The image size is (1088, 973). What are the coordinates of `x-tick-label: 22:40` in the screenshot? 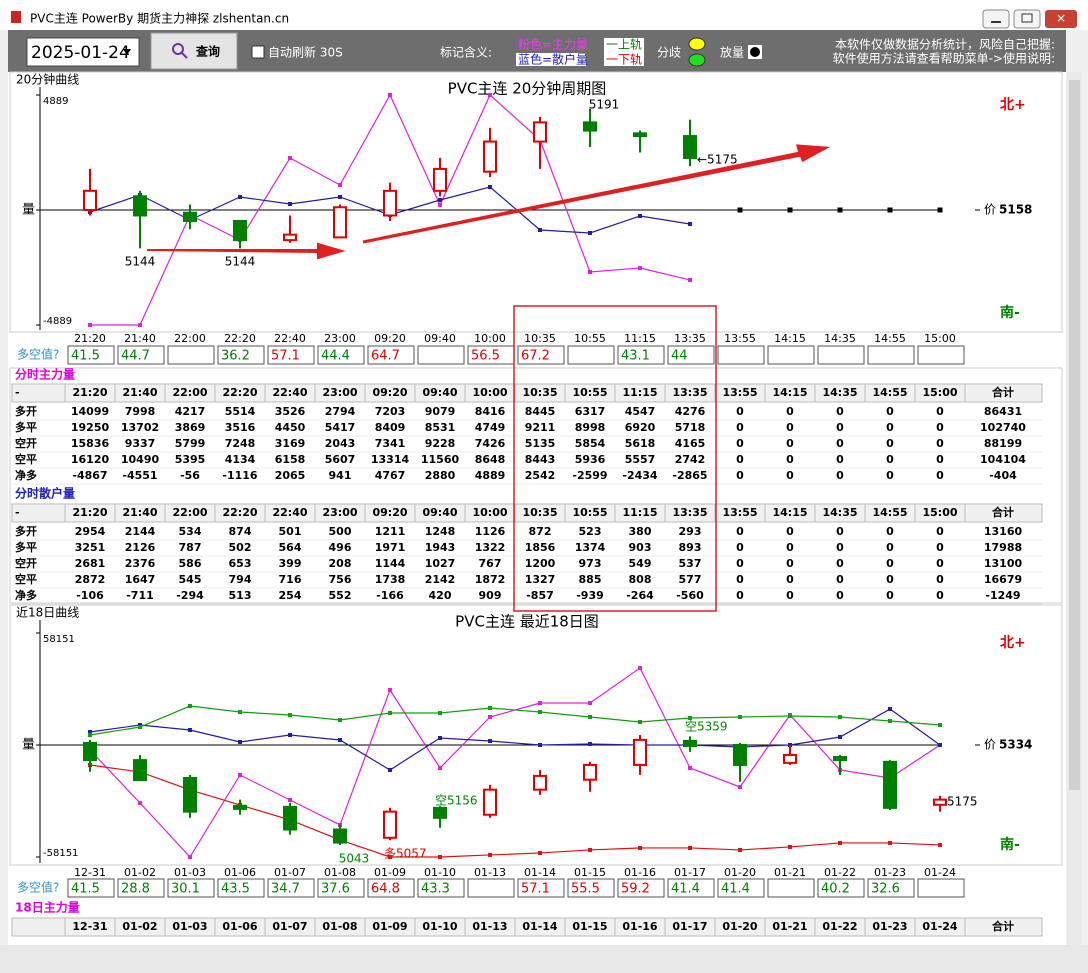 It's located at (290, 338).